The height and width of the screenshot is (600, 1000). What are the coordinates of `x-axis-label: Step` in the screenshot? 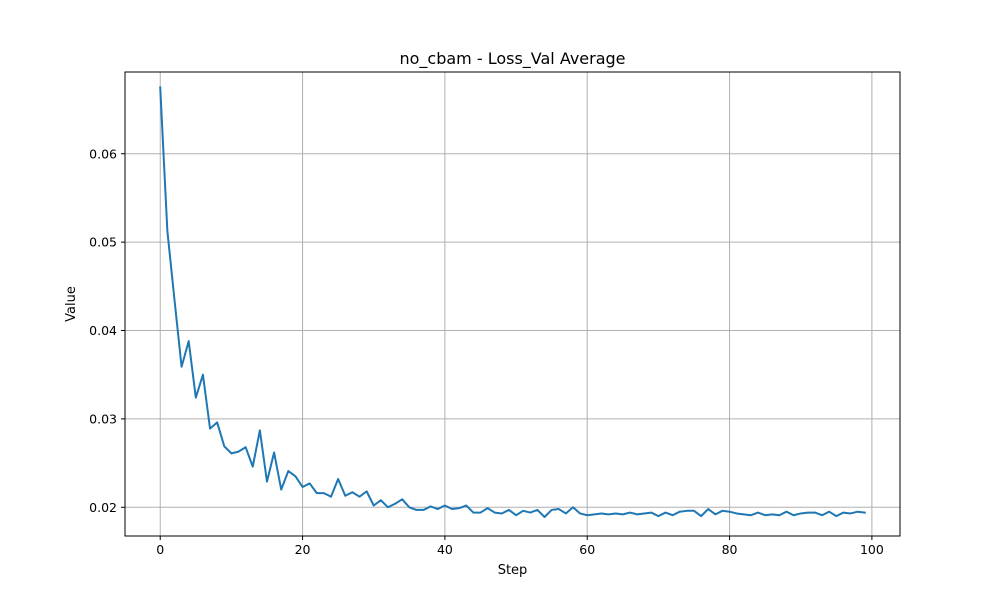 It's located at (513, 570).